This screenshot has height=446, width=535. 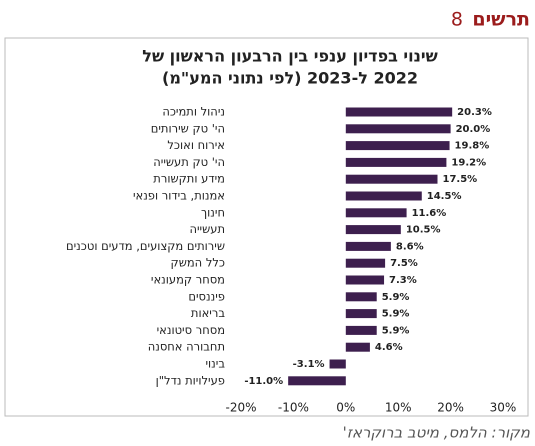 I want to click on y-tick-label: הי' טק שירותים, so click(x=188, y=128).